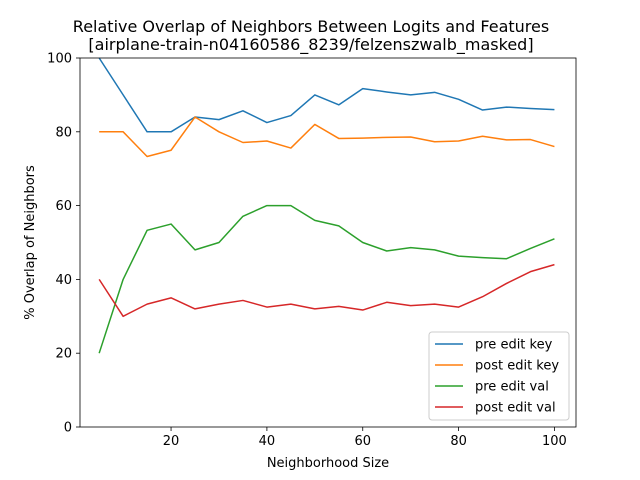  Describe the element at coordinates (30, 242) in the screenshot. I see `y-axis-label: % Overlap of Neighbors` at that location.